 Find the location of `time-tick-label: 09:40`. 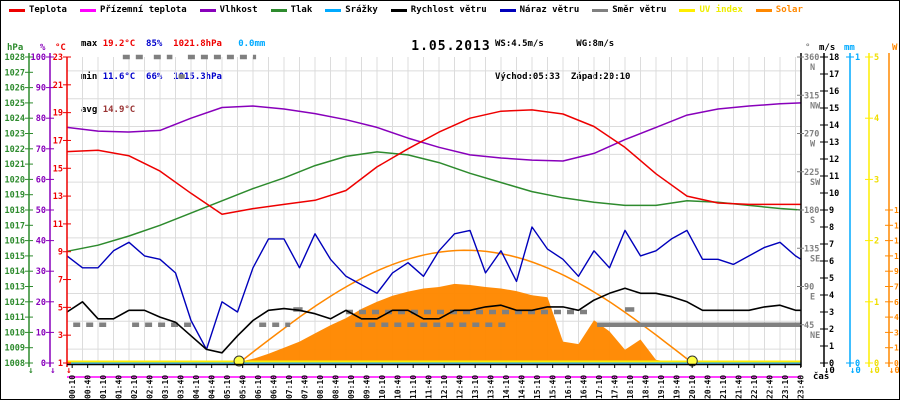

time-tick-label: 09:40 is located at coordinates (367, 387).